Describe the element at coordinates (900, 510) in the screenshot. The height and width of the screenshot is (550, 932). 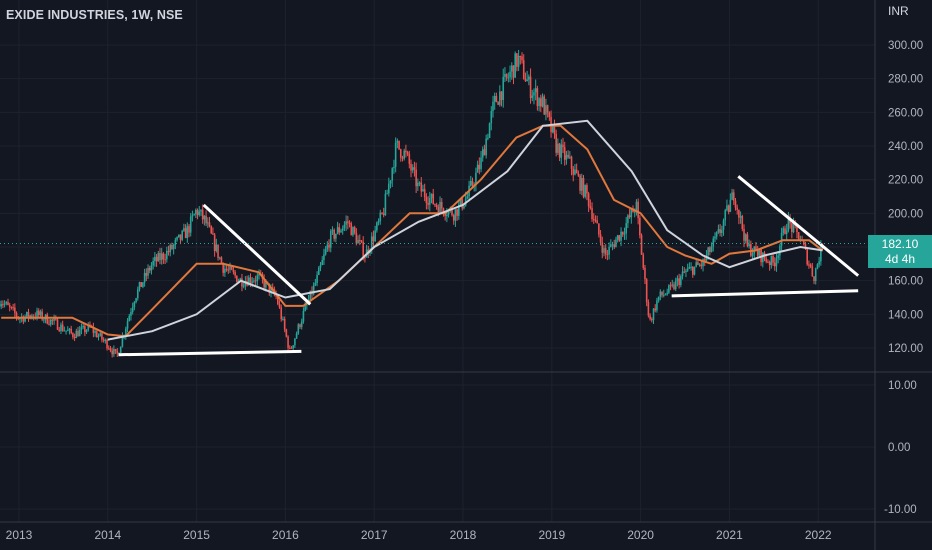
I see `y-tick-label: -10.00` at that location.